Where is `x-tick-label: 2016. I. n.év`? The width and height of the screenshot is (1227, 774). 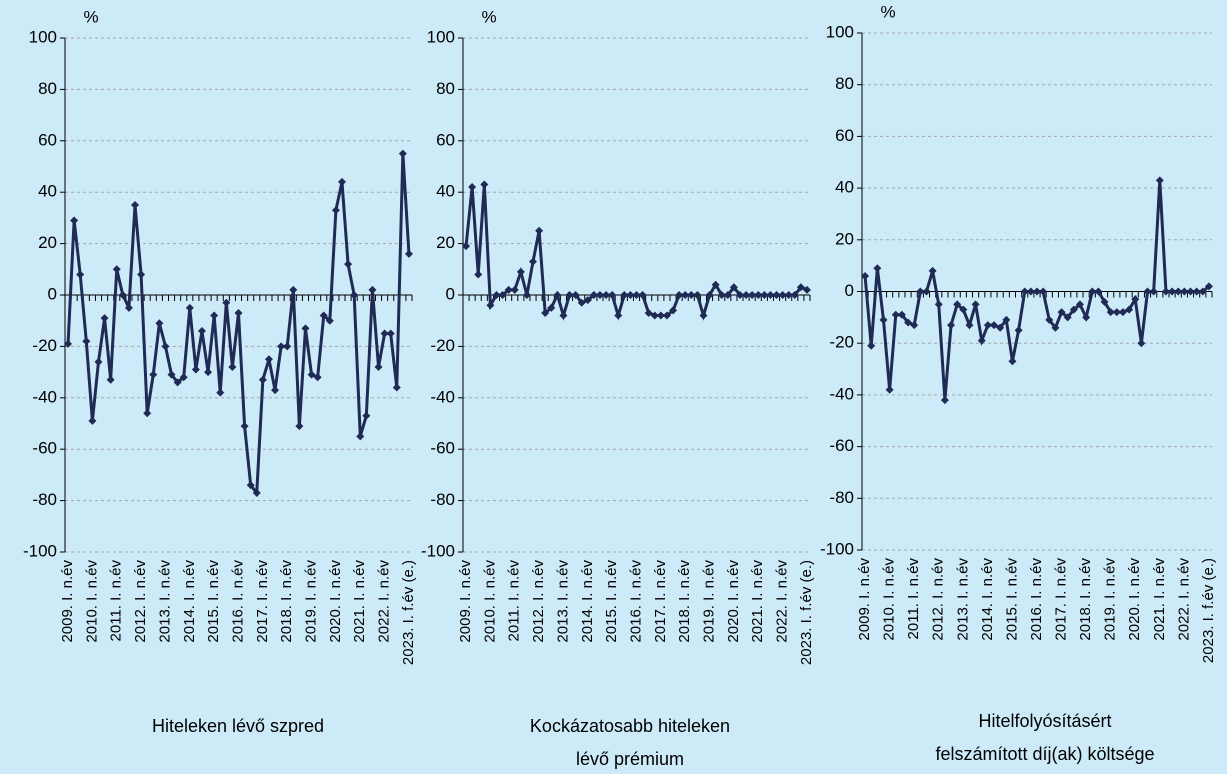 x-tick-label: 2016. I. n.év is located at coordinates (237, 601).